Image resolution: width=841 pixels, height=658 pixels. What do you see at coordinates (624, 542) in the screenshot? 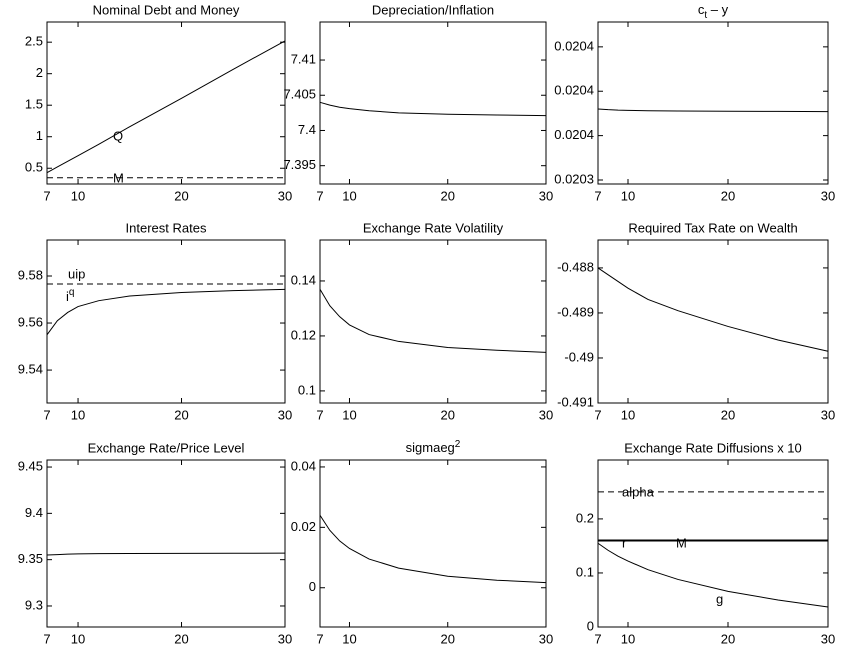
I see `annotation: r` at bounding box center [624, 542].